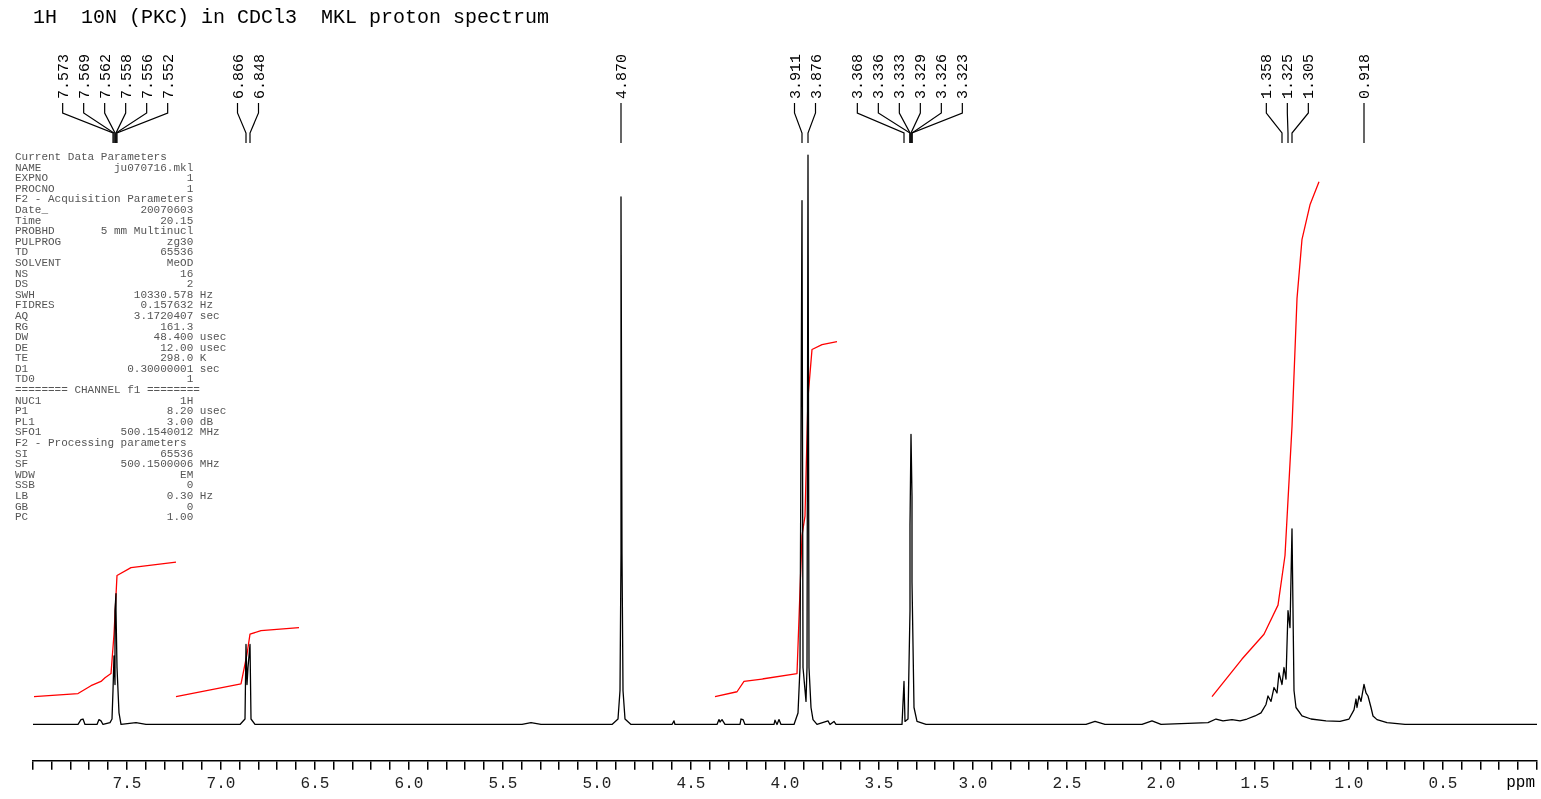 The width and height of the screenshot is (1541, 799). Describe the element at coordinates (901, 76) in the screenshot. I see `annotation: 3.333` at that location.